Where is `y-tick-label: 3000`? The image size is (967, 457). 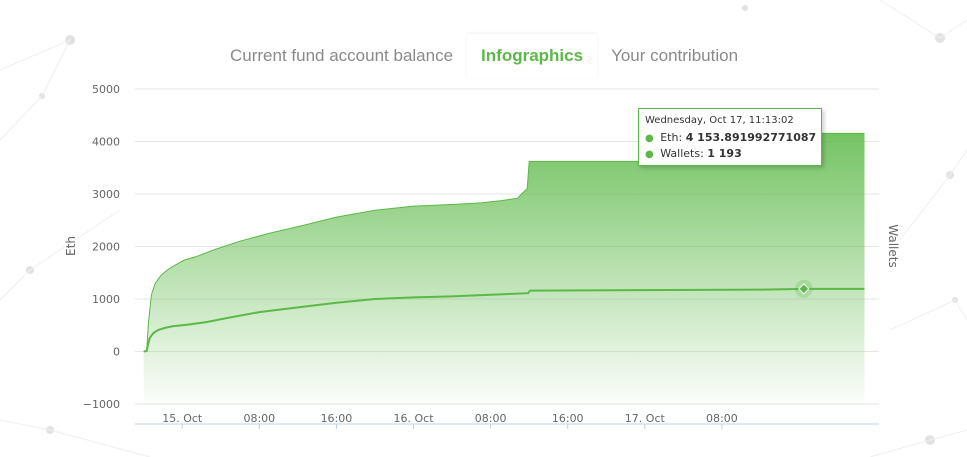 y-tick-label: 3000 is located at coordinates (106, 194).